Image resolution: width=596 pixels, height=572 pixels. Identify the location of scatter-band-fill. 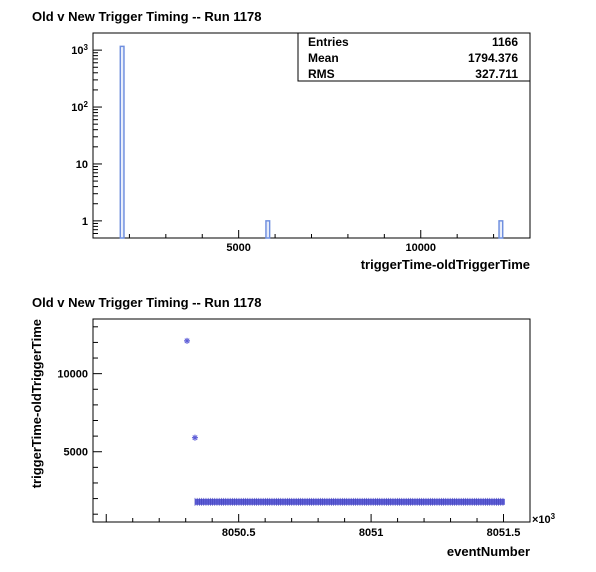
(349, 501).